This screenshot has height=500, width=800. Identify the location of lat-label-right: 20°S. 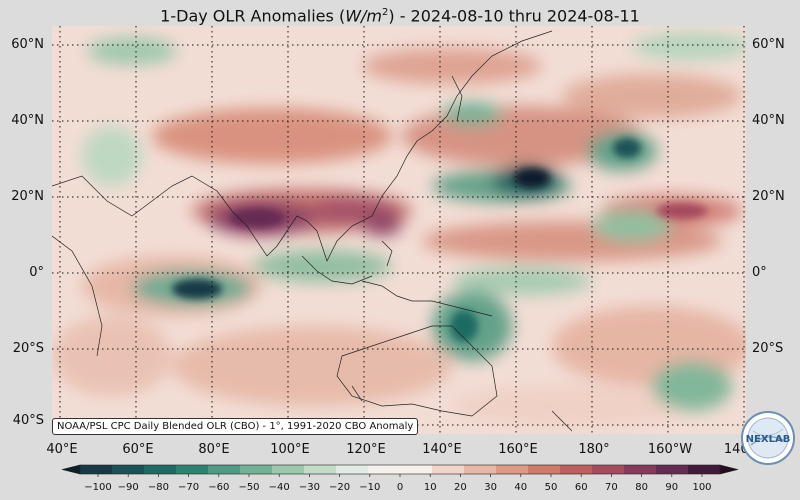
(768, 348).